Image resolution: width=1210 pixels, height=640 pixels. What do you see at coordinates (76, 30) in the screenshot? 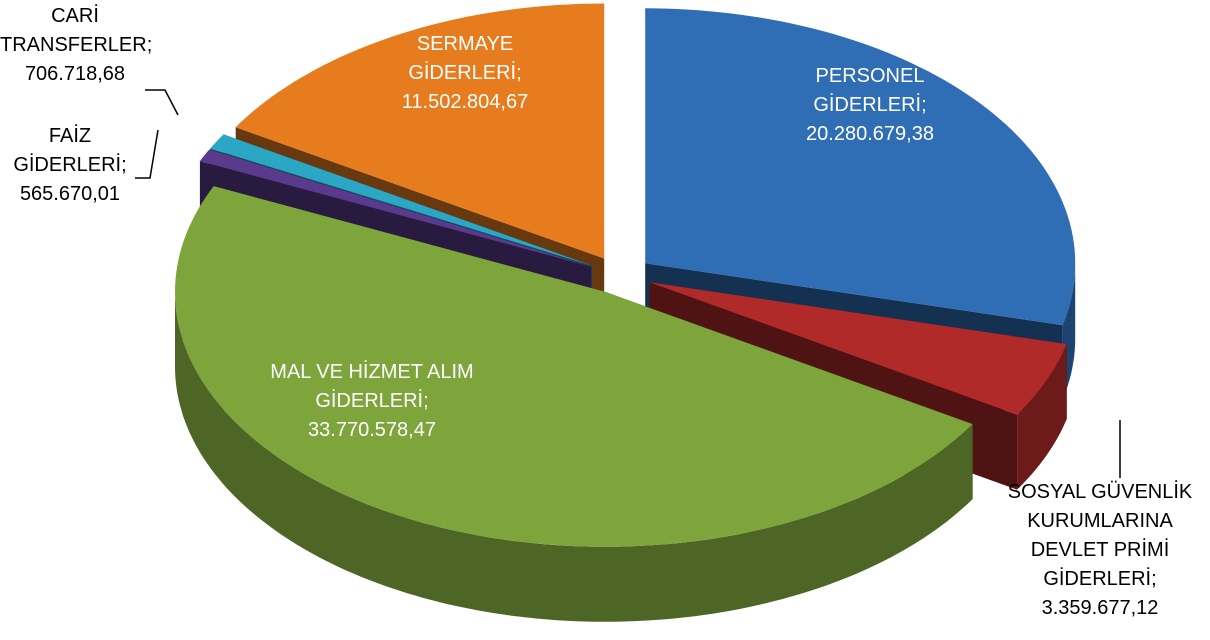
I see `category-label: CARİ TRANSFERLER;` at bounding box center [76, 30].